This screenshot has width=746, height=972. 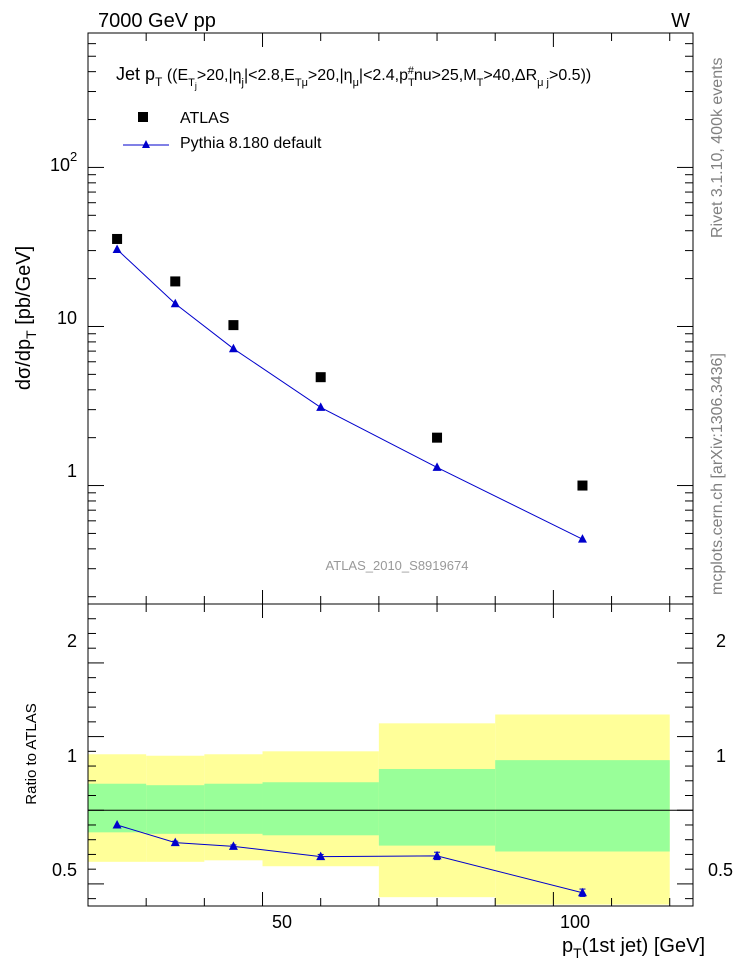 I want to click on energy-label: 7000 GeV pp, so click(x=157, y=21).